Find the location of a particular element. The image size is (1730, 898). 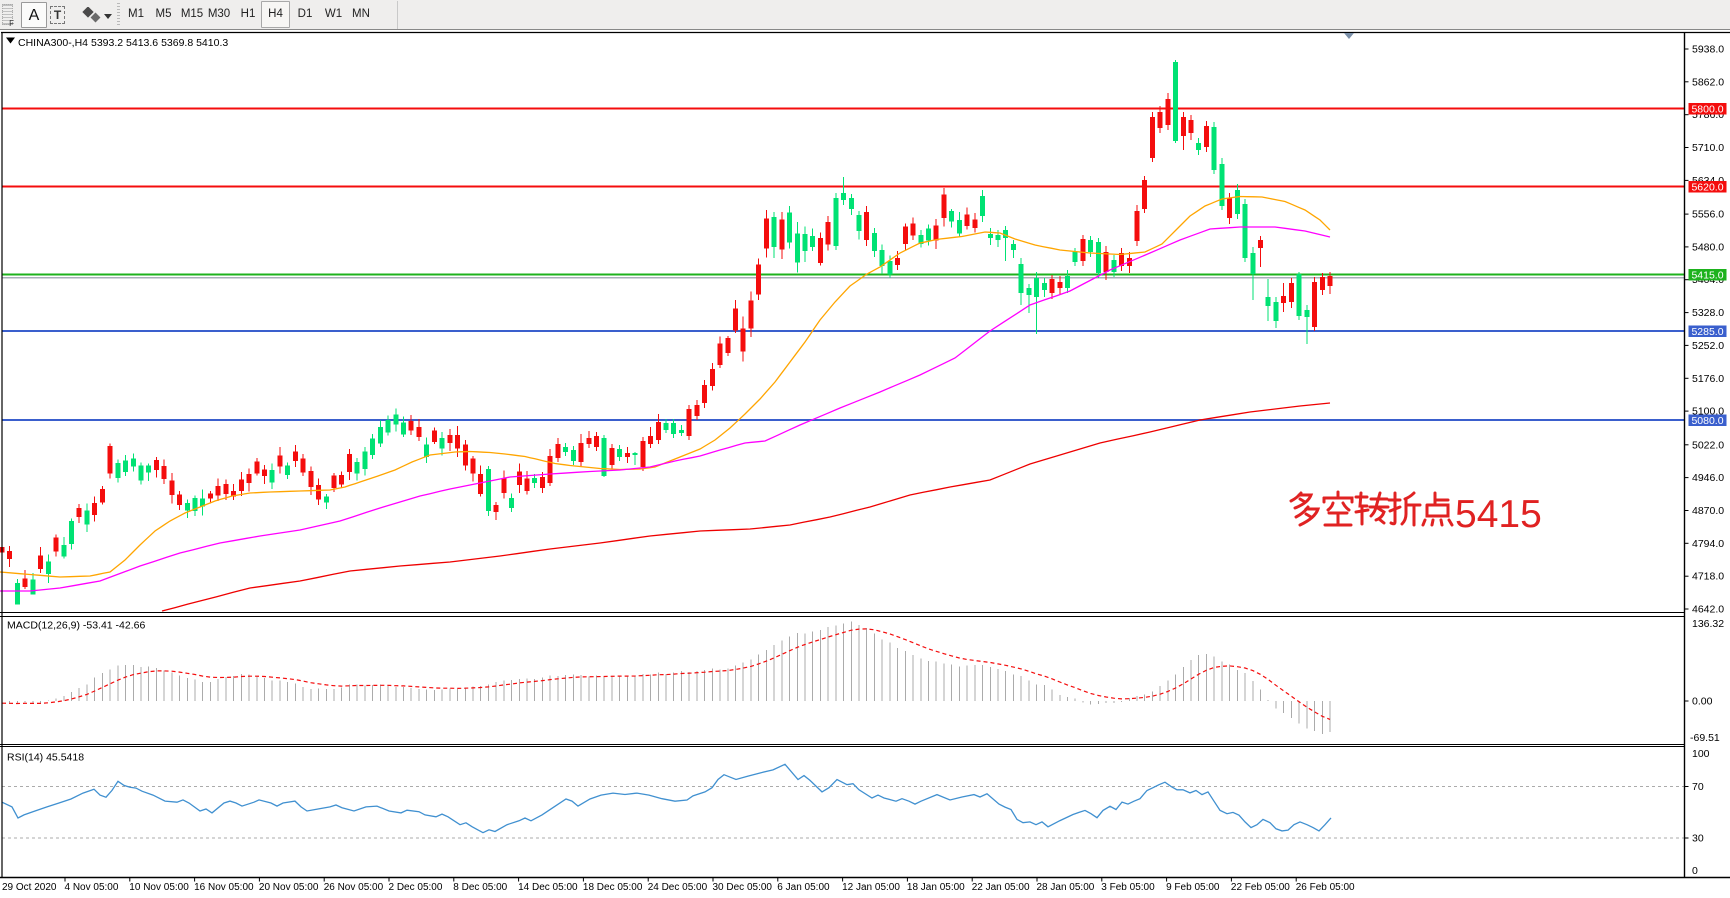

svg-text: 22 Jan 05:00 is located at coordinates (1001, 887).